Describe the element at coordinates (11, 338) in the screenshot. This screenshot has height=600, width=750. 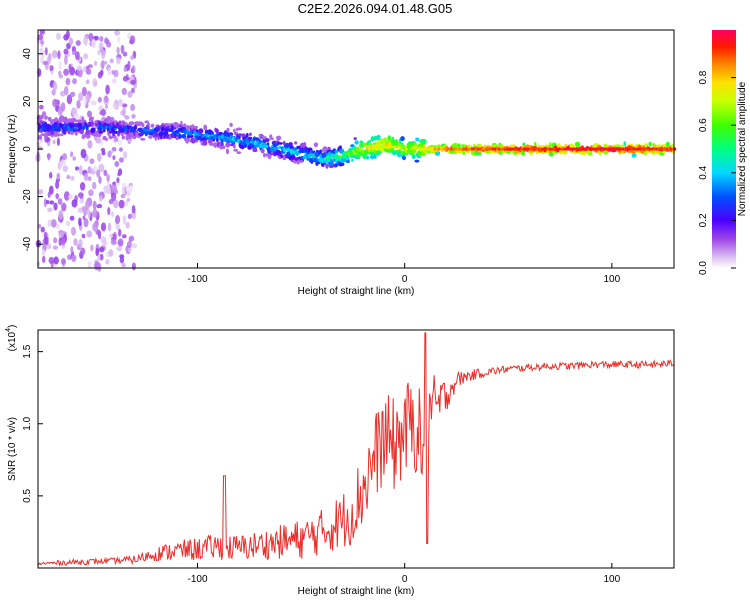
I see `snr-y-multiplier: (x104)` at that location.